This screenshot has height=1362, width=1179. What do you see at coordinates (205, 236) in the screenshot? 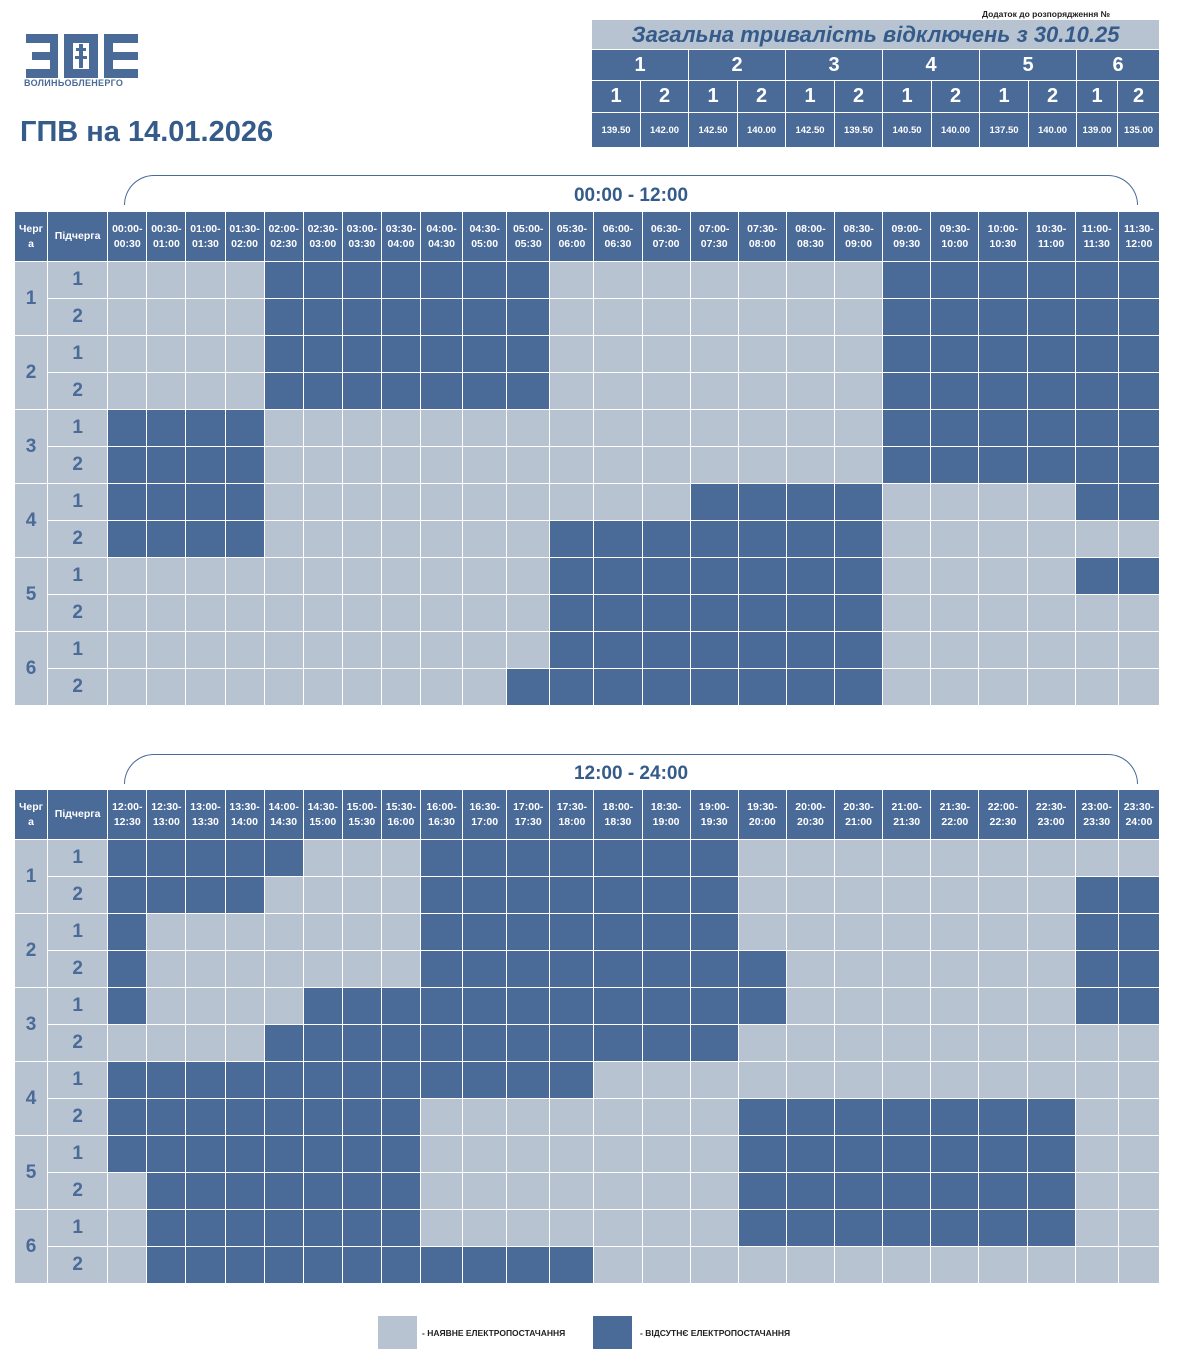
I see `time-slot-header: 01:00- 01:30` at bounding box center [205, 236].